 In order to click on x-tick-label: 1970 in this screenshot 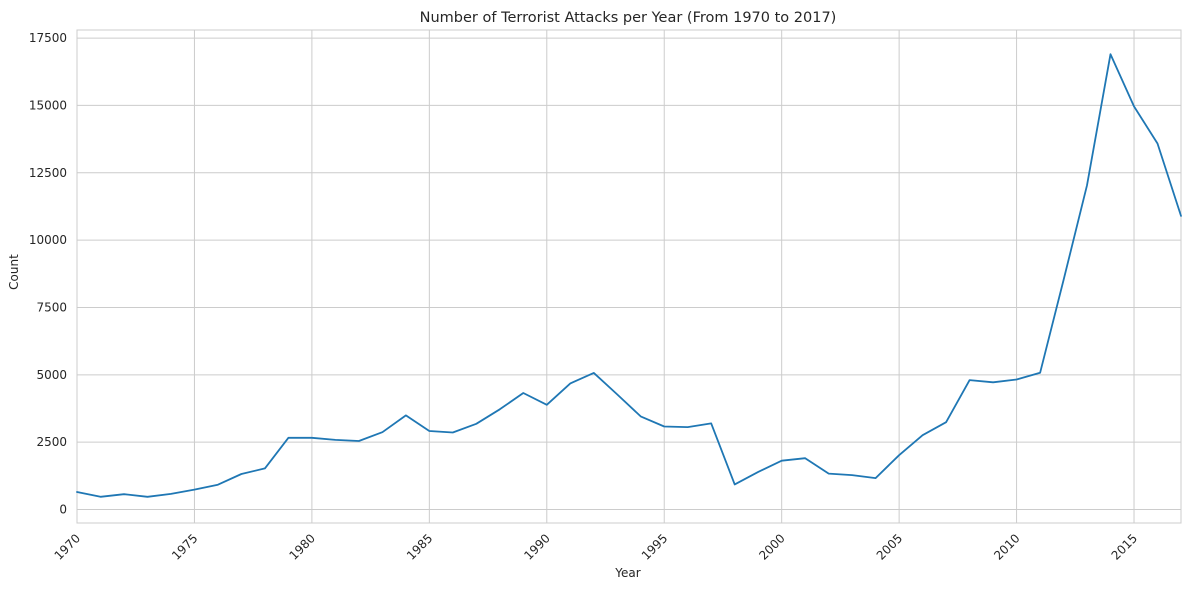, I will do `click(67, 546)`.